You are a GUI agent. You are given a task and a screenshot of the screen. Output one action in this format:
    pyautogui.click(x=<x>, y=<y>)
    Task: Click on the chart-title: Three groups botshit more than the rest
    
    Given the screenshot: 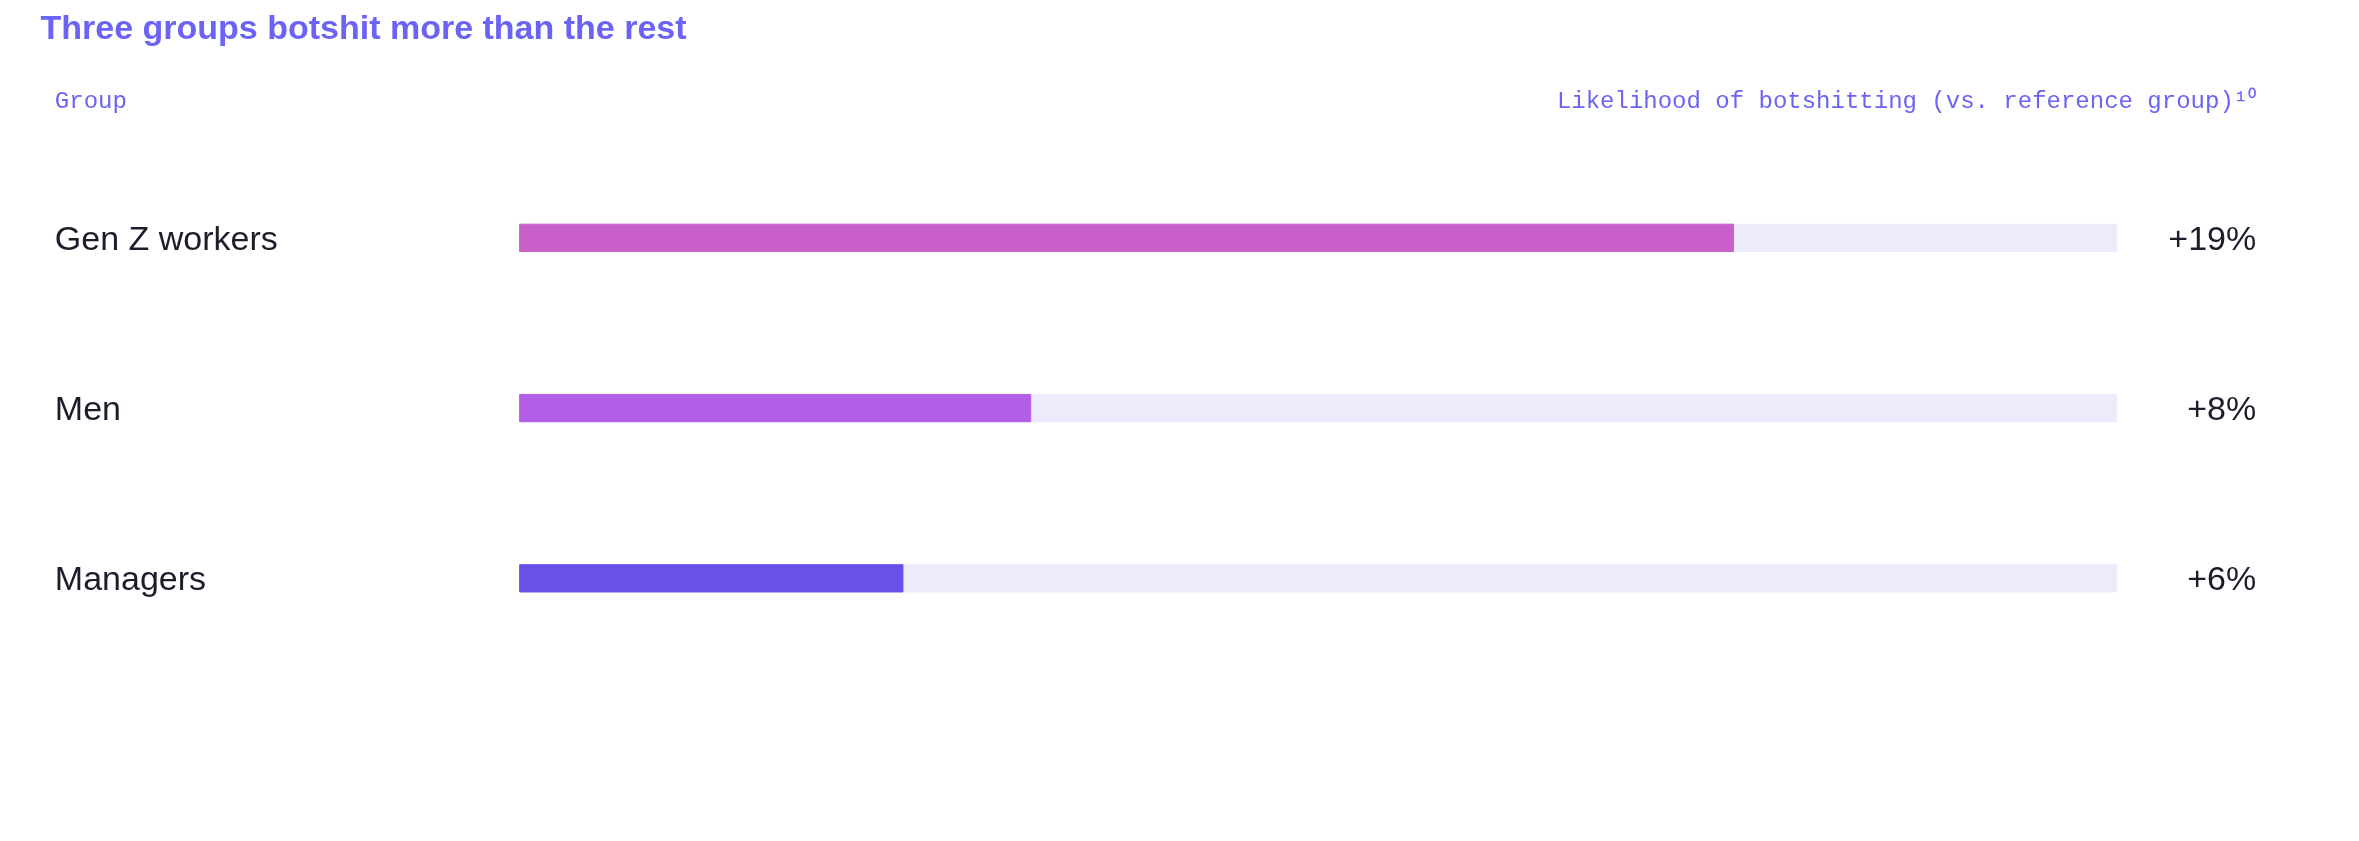 What is the action you would take?
    pyautogui.click(x=363, y=26)
    